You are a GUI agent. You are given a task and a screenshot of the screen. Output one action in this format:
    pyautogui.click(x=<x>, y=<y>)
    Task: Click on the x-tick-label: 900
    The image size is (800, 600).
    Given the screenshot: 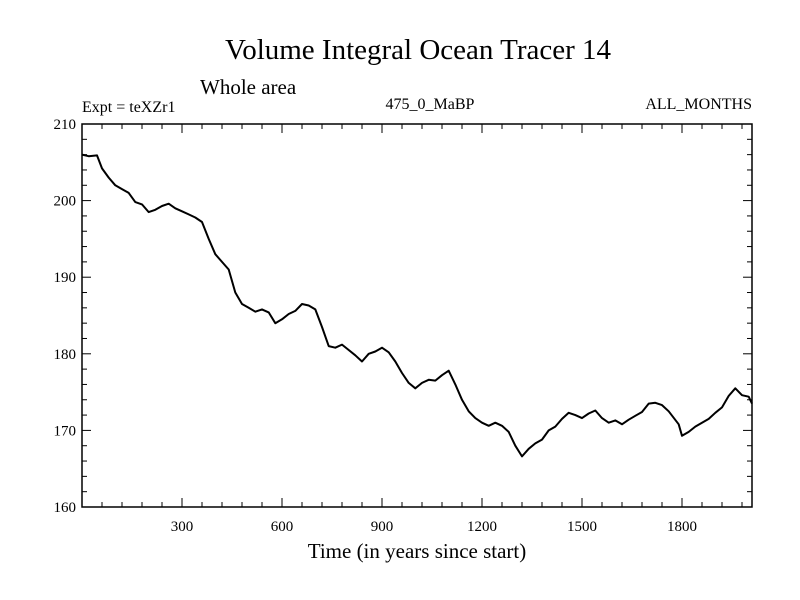 What is the action you would take?
    pyautogui.click(x=382, y=527)
    